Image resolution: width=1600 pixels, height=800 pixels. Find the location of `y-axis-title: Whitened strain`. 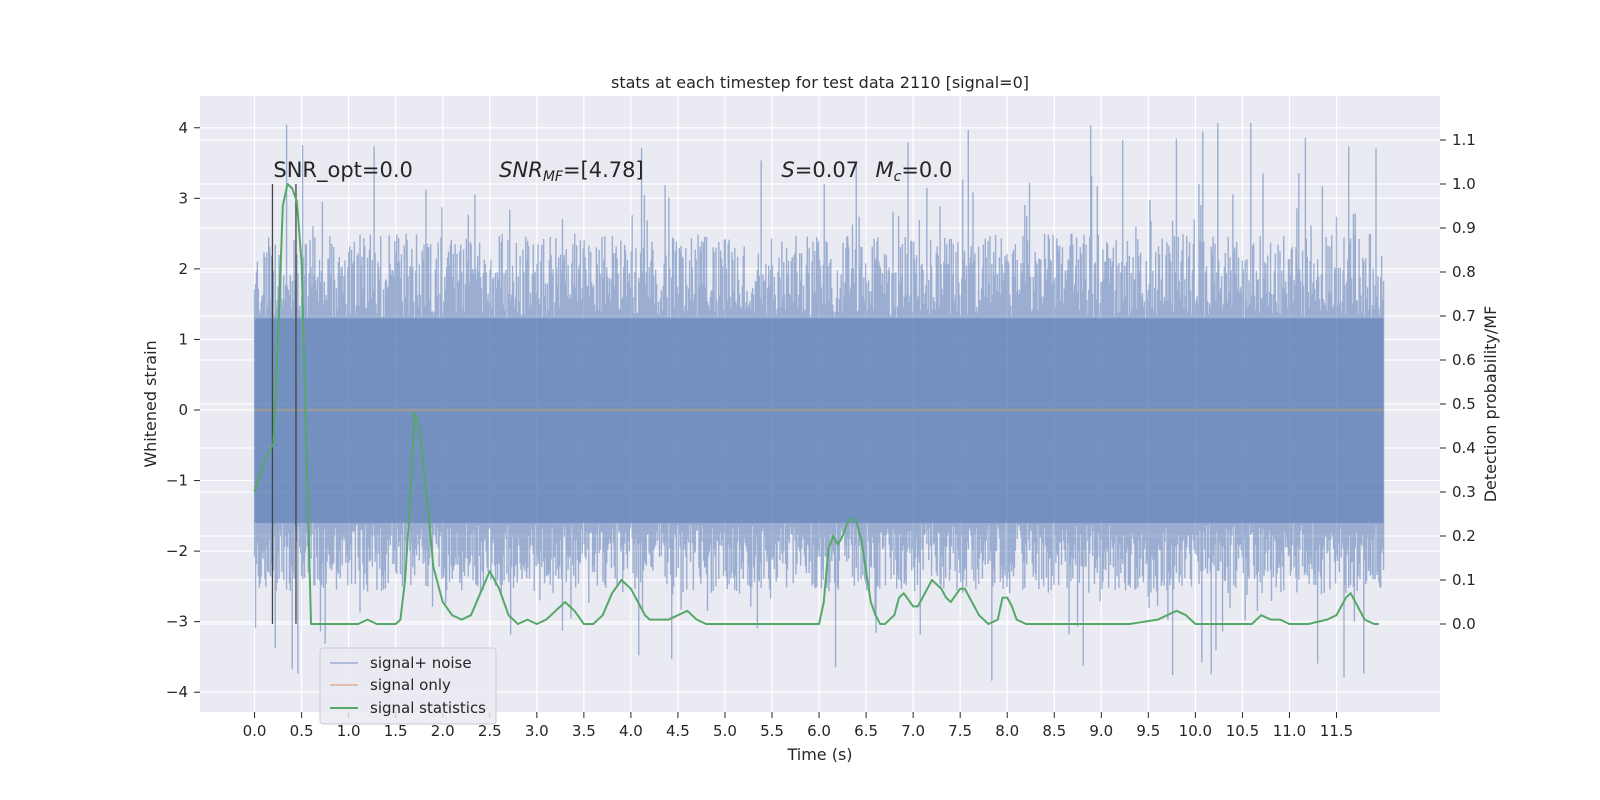

y-axis-title: Whitened strain is located at coordinates (150, 403).